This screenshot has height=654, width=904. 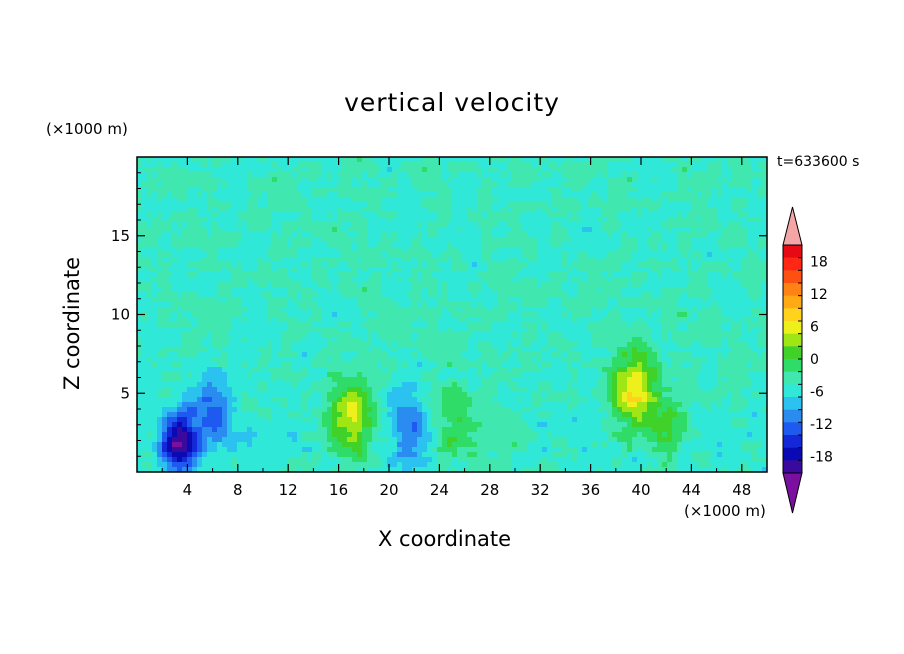 I want to click on x-axis-unit-label: (×1000 m), so click(x=725, y=511).